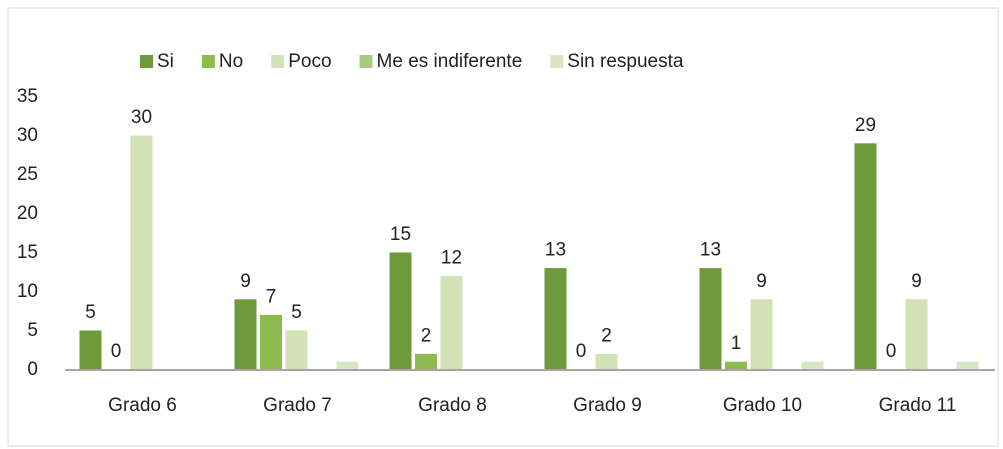 Image resolution: width=1003 pixels, height=449 pixels. I want to click on data-label: 12, so click(451, 257).